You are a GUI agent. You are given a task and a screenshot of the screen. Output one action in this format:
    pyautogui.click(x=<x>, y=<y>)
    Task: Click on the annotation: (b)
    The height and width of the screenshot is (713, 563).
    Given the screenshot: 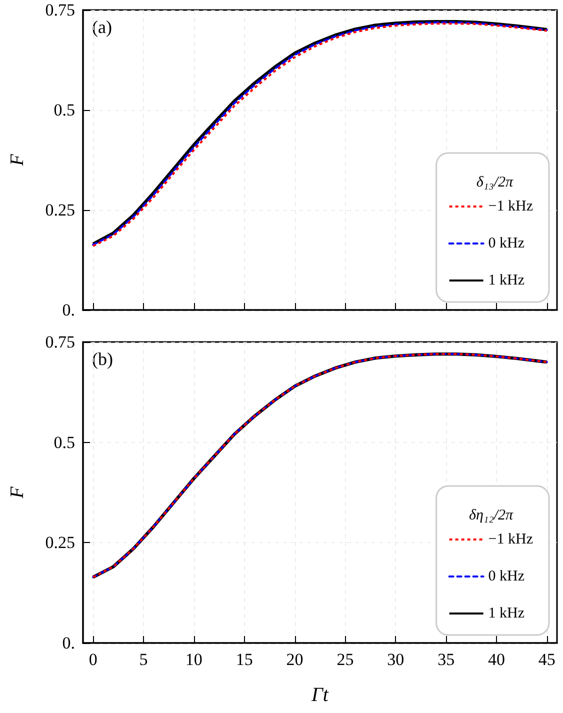 What is the action you would take?
    pyautogui.click(x=102, y=359)
    